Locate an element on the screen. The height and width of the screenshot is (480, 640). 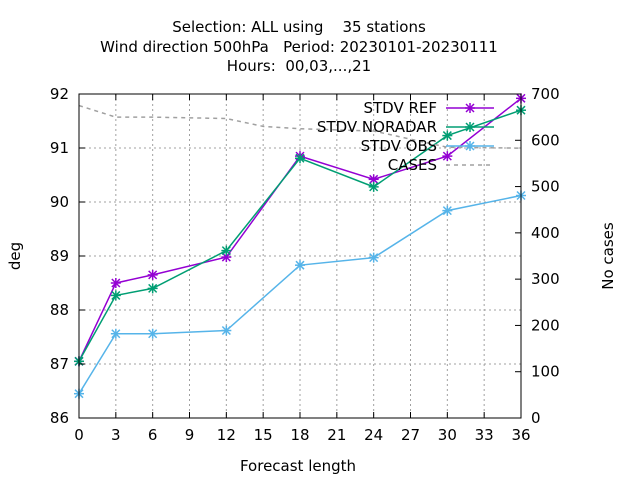
y-tick-label-3: 89 is located at coordinates (59, 256).